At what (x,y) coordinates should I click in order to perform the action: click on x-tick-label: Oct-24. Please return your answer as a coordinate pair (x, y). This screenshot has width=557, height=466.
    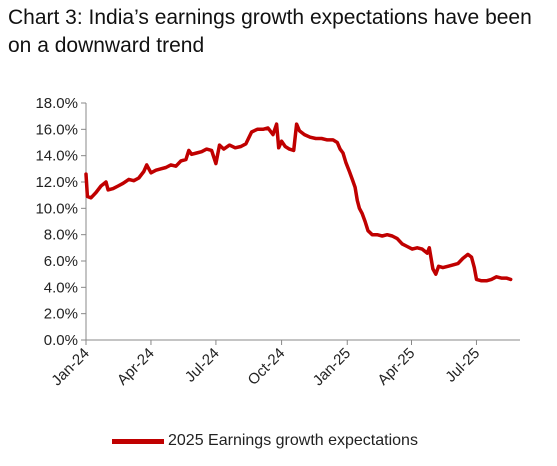
    Looking at the image, I should click on (267, 367).